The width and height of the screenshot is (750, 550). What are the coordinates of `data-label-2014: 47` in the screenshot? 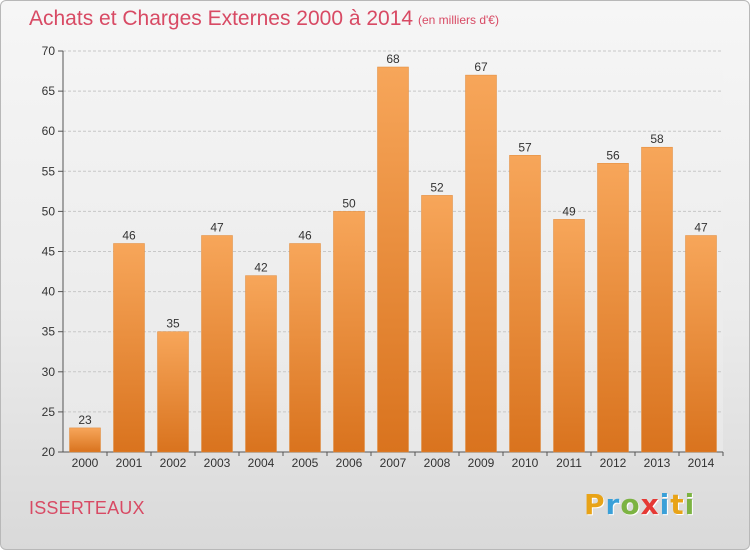 It's located at (701, 227).